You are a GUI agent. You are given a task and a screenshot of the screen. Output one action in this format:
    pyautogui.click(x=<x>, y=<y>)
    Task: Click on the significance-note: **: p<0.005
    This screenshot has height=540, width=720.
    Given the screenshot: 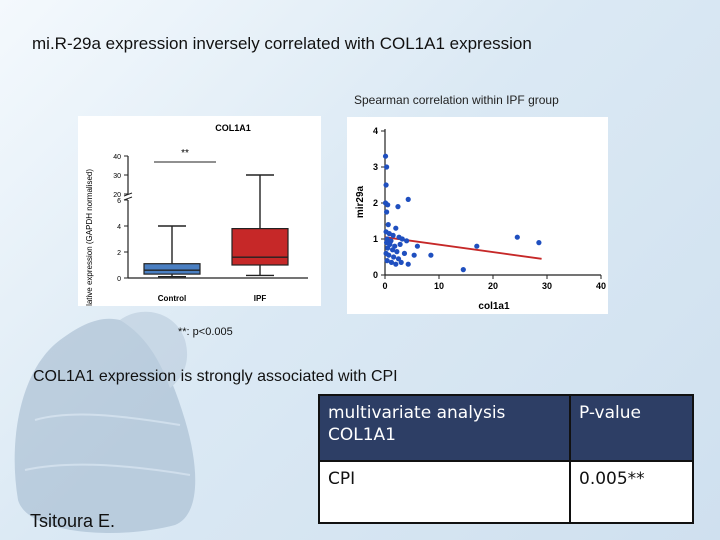 What is the action you would take?
    pyautogui.click(x=205, y=332)
    